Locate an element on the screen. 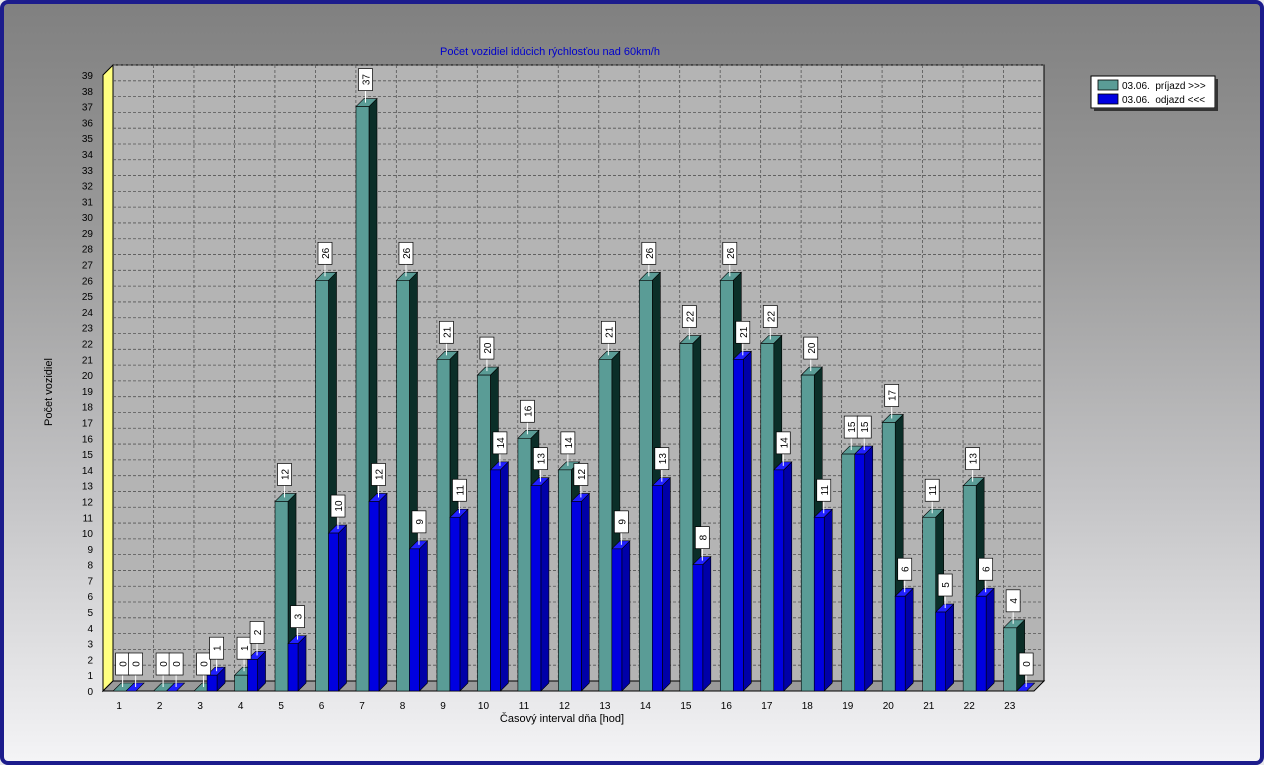 This screenshot has height=765, width=1264. data-label-odjazd-7: 12 is located at coordinates (378, 480).